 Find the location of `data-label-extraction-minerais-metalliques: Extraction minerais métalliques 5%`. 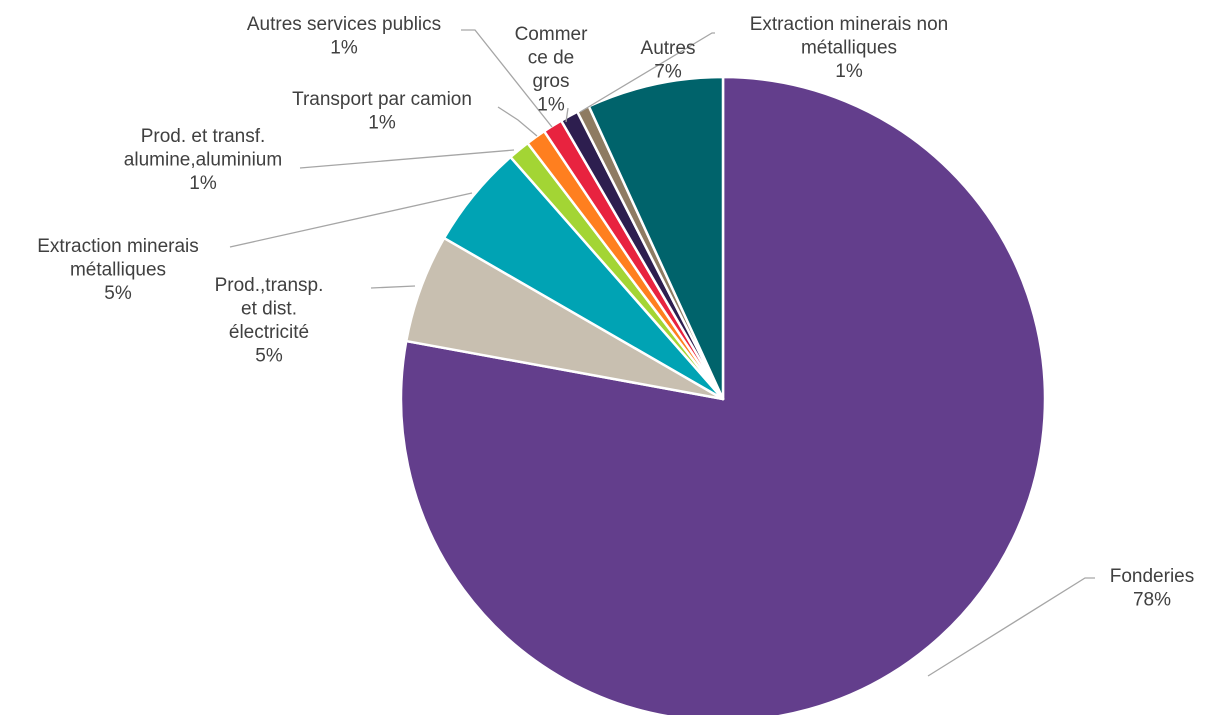

data-label-extraction-minerais-metalliques: Extraction minerais métalliques 5% is located at coordinates (118, 270).